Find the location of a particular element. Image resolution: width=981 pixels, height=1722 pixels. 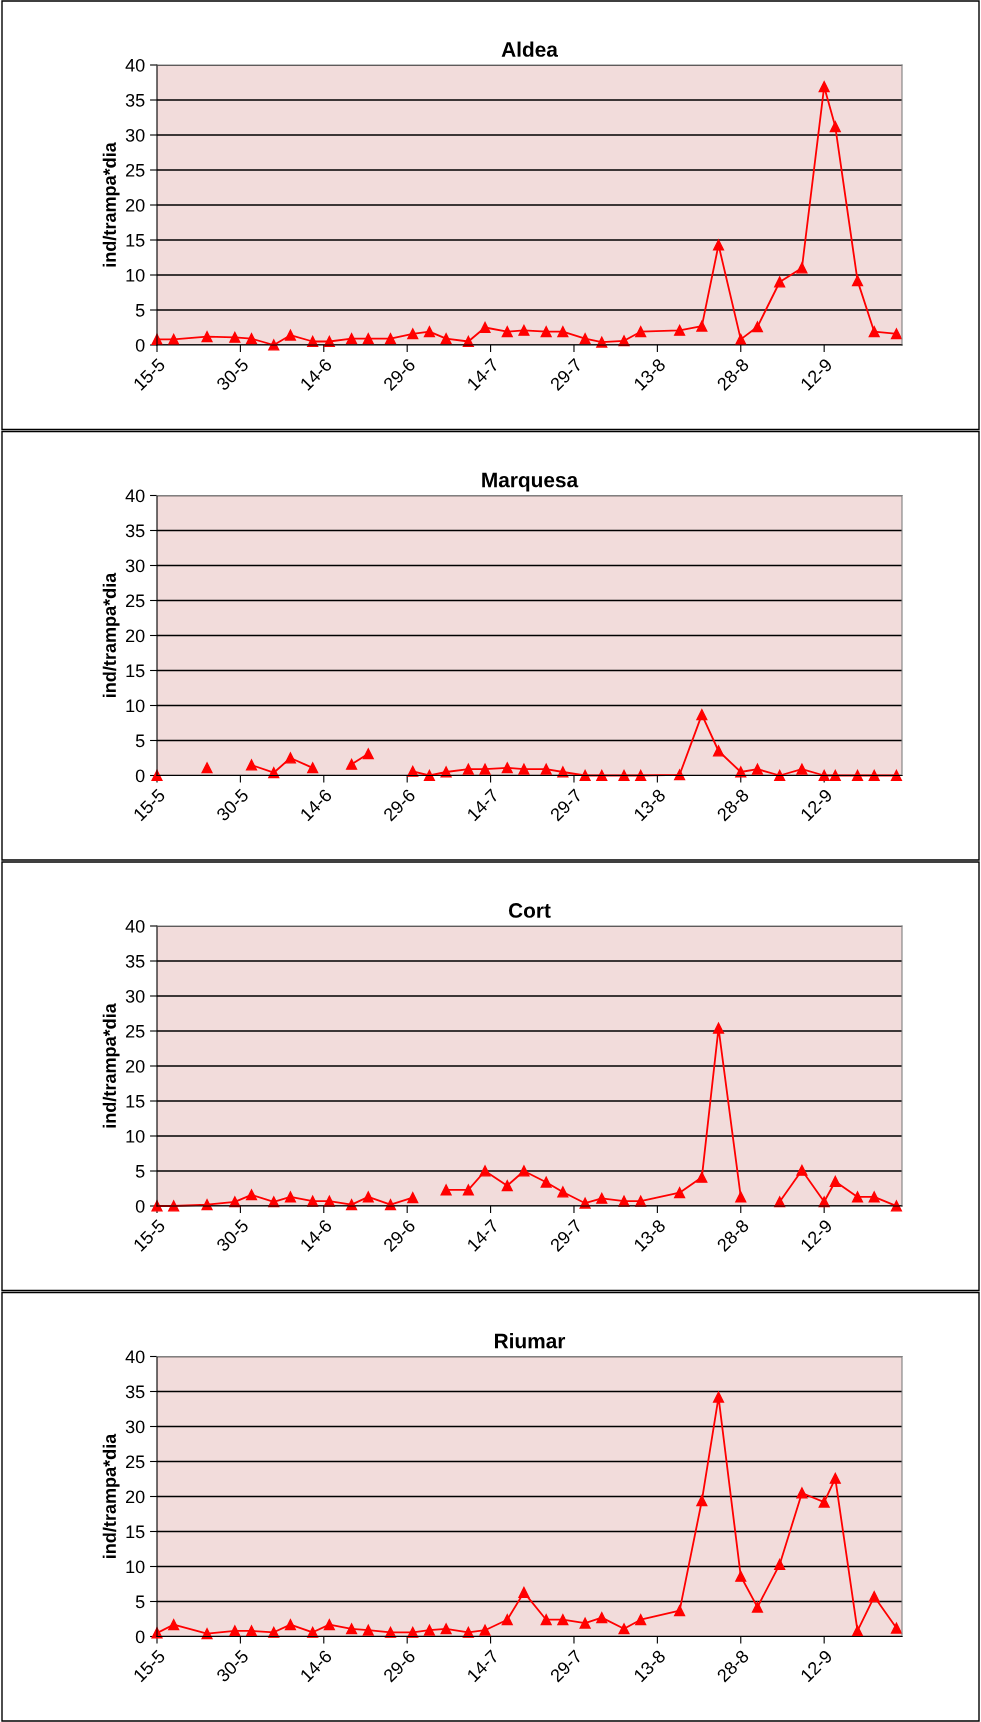

y-tick-label: 30 is located at coordinates (135, 135).